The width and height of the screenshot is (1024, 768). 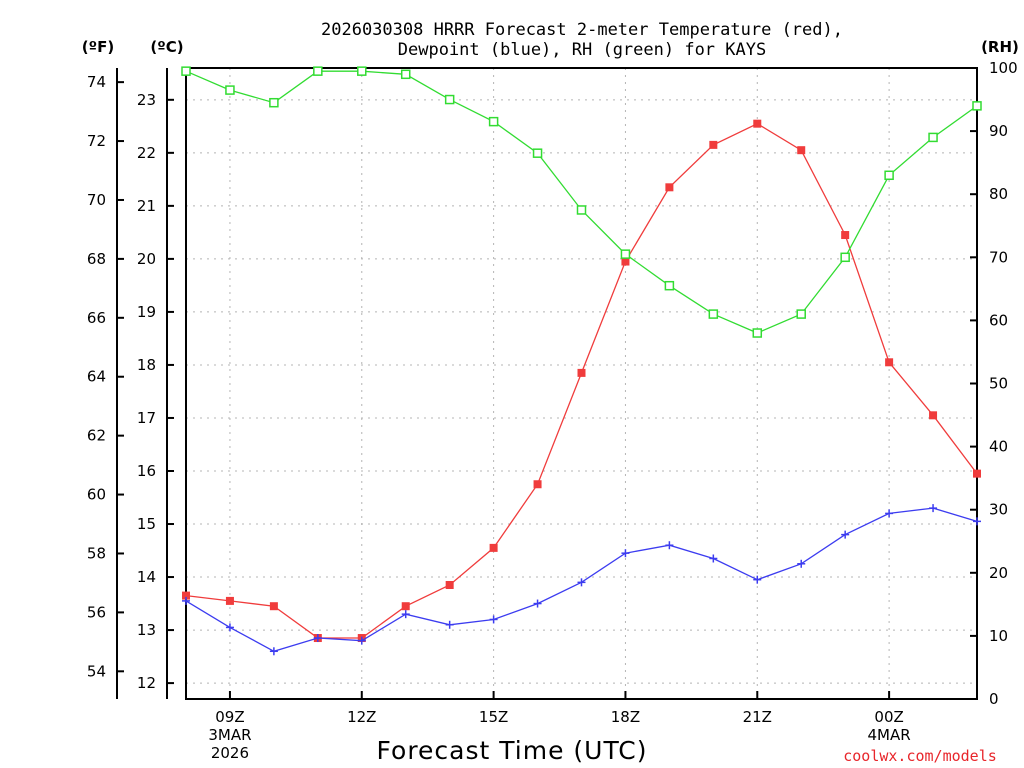 What do you see at coordinates (998, 194) in the screenshot?
I see `tick-label-rh: 80` at bounding box center [998, 194].